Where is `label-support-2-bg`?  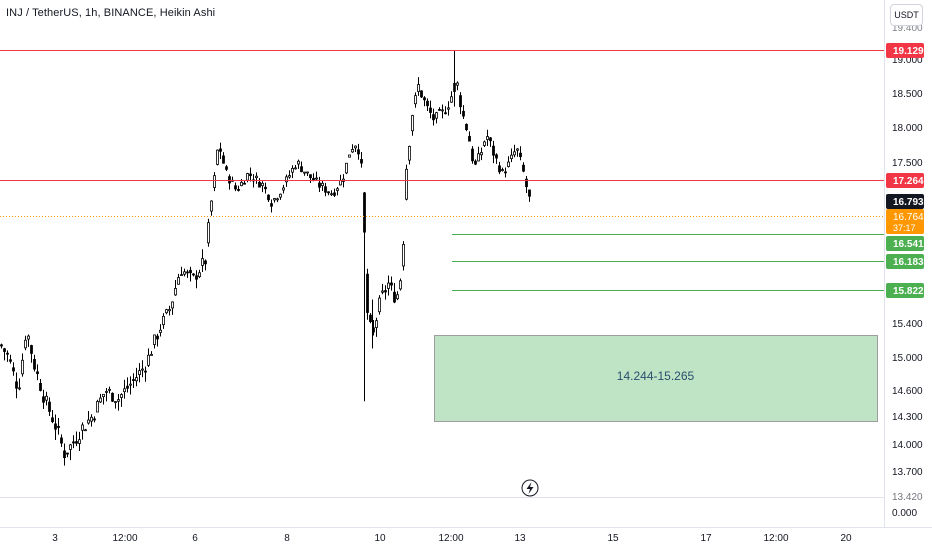 label-support-2-bg is located at coordinates (905, 261).